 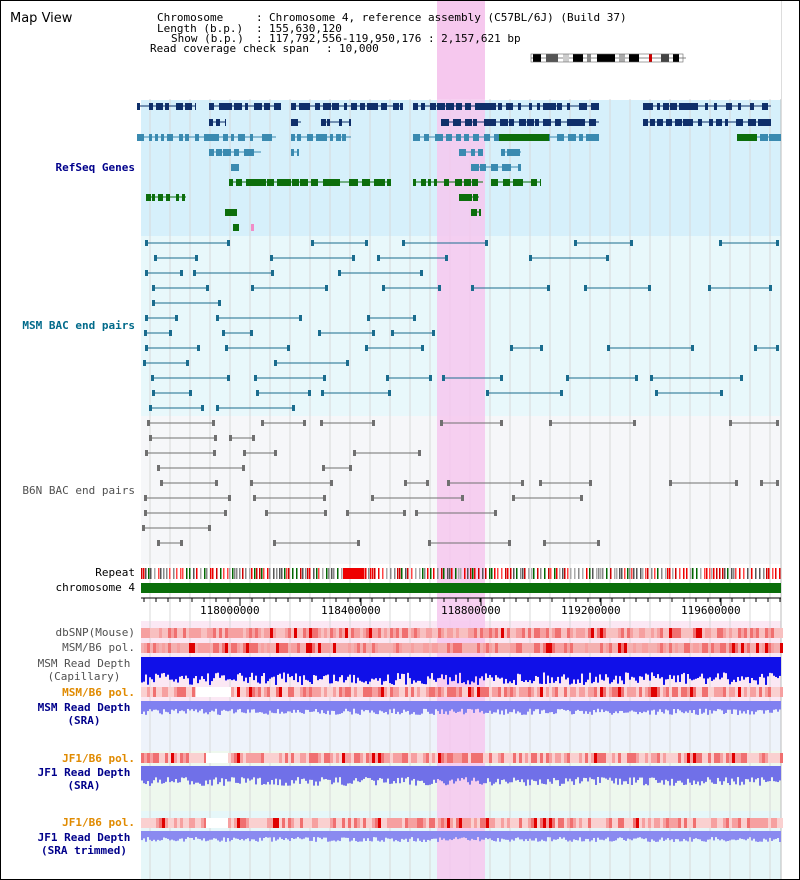 What do you see at coordinates (711, 610) in the screenshot?
I see `axis-tick-label: 119600000` at bounding box center [711, 610].